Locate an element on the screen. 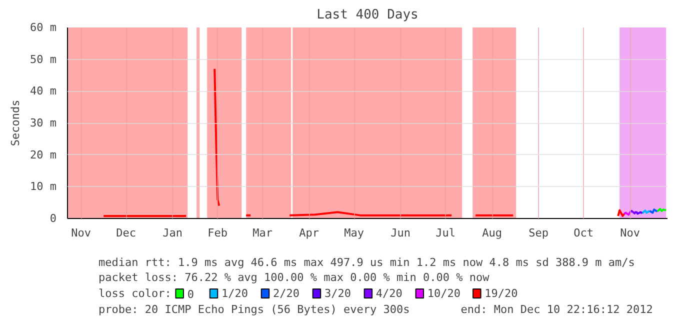 The image size is (697, 321). y-tick-label: 10 m is located at coordinates (43, 187).